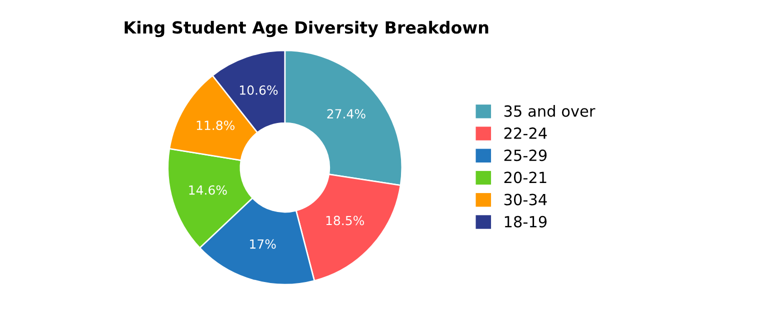  I want to click on legend-label: 22-24, so click(525, 133).